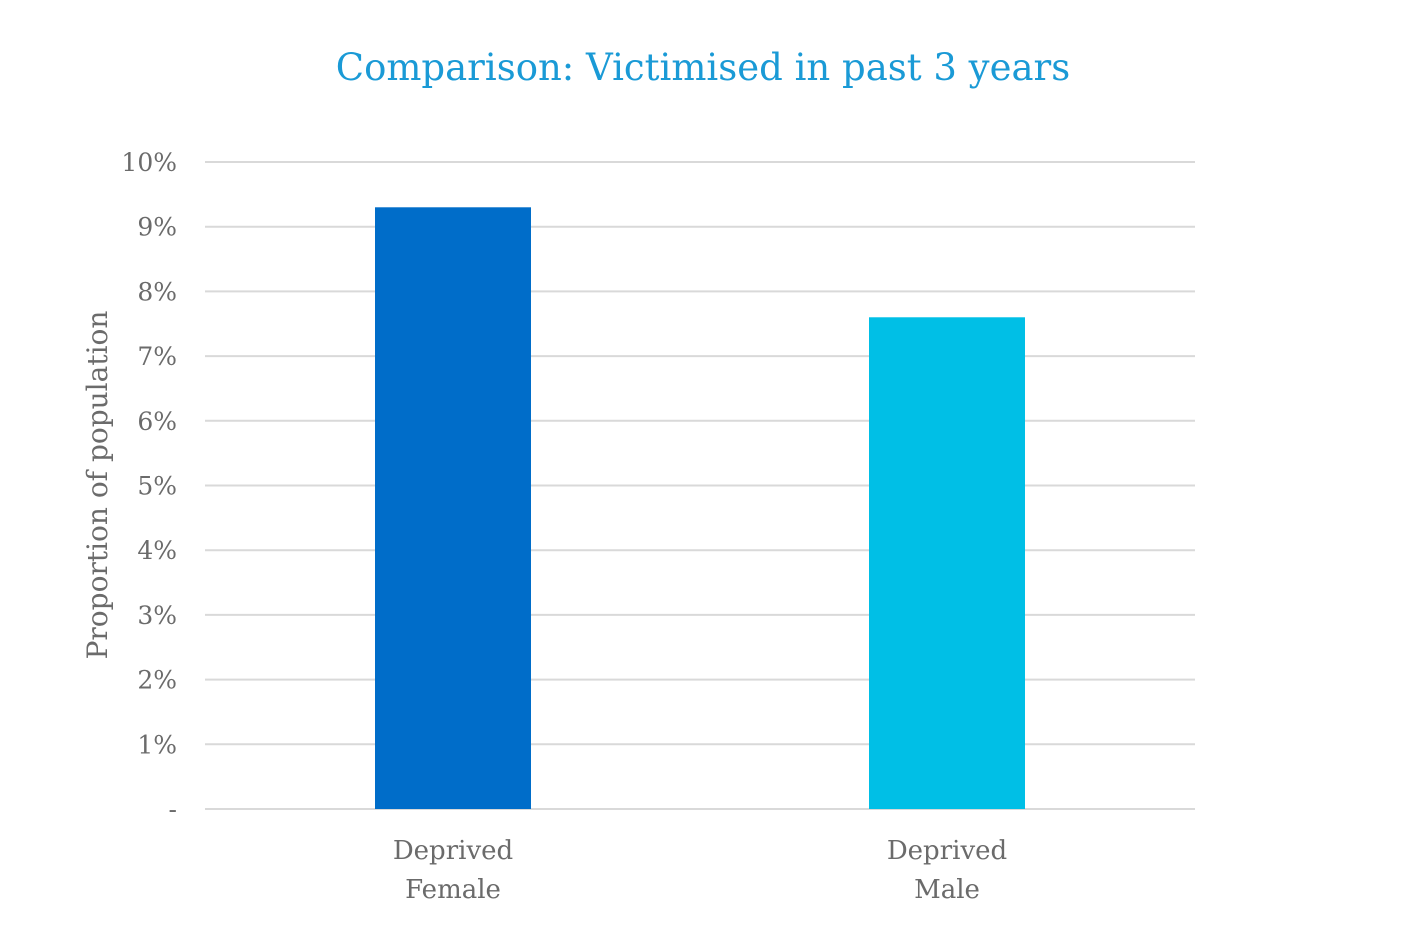  I want to click on y-tick-label: 5%, so click(157, 486).